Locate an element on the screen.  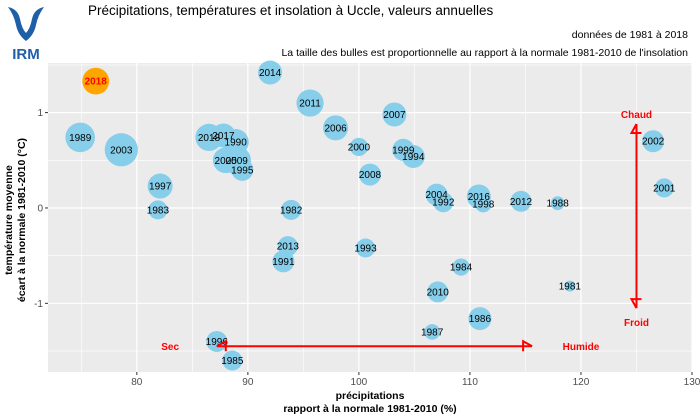
bubble-label-1982: 1982 is located at coordinates (291, 210).